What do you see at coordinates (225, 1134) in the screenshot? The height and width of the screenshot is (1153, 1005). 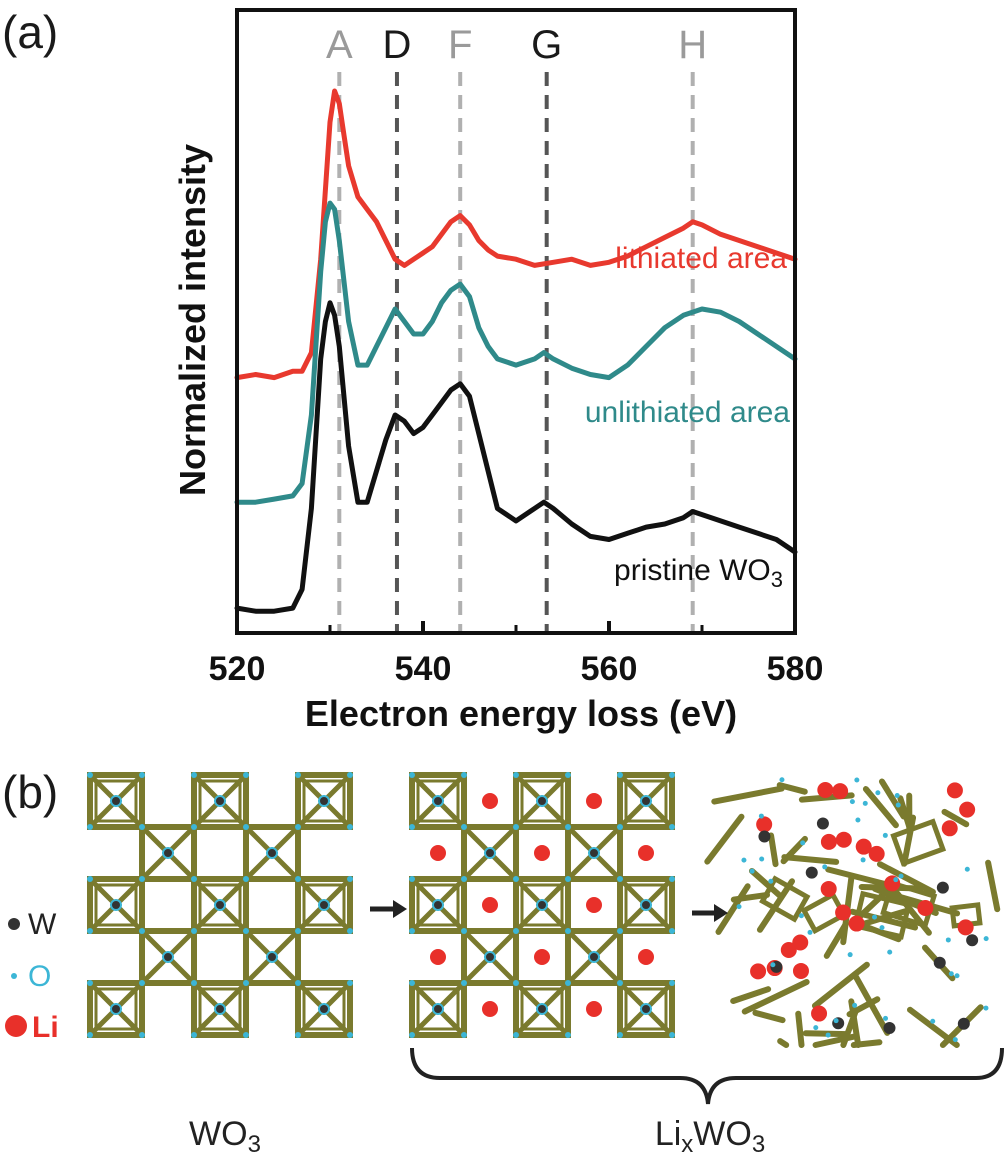 I see `caption-wo3: WO3` at bounding box center [225, 1134].